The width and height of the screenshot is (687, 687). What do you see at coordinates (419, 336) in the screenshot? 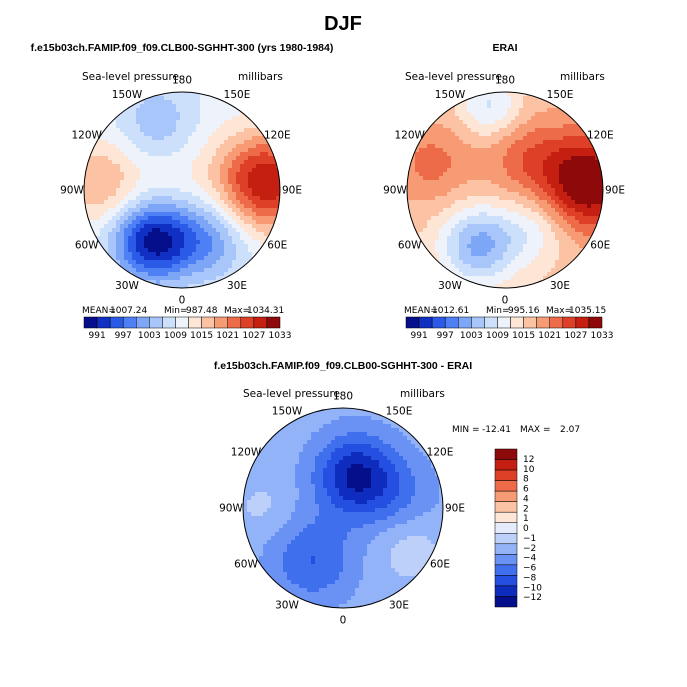
I see `colorbar-tick-label: 991` at bounding box center [419, 336].